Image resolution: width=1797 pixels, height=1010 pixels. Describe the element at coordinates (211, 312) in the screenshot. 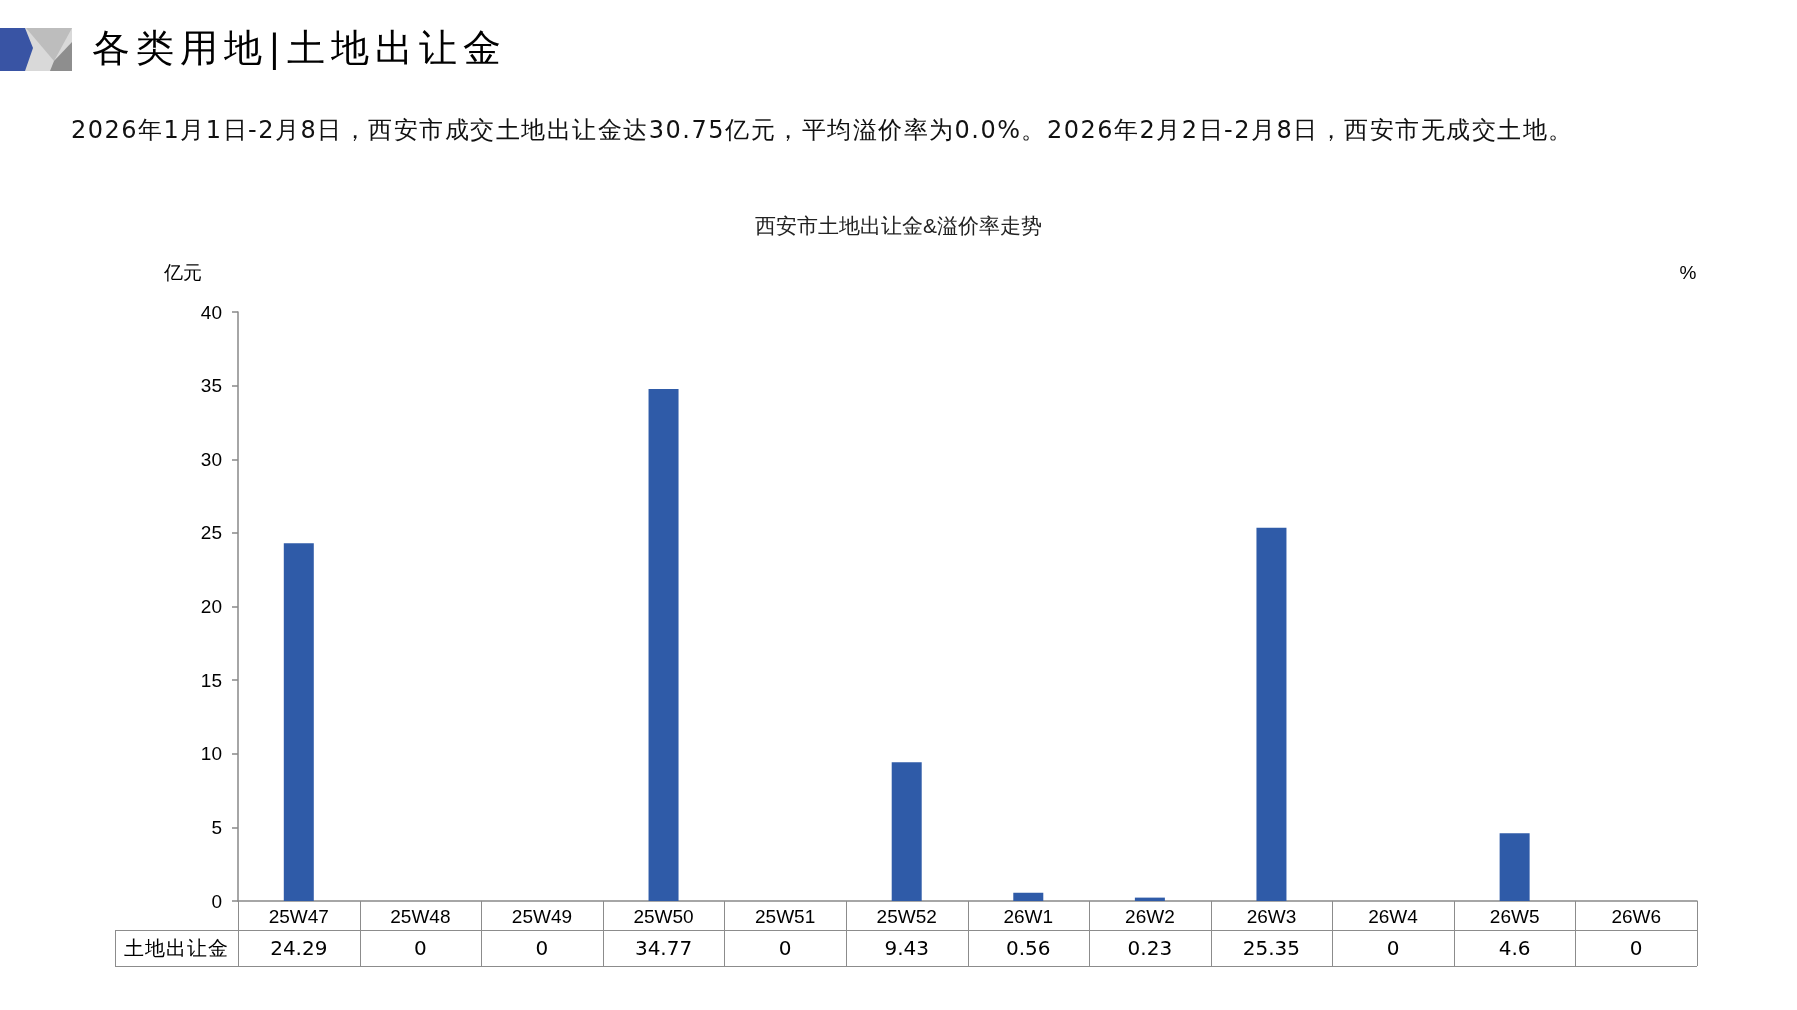

I see `y-tick-label: 40` at that location.